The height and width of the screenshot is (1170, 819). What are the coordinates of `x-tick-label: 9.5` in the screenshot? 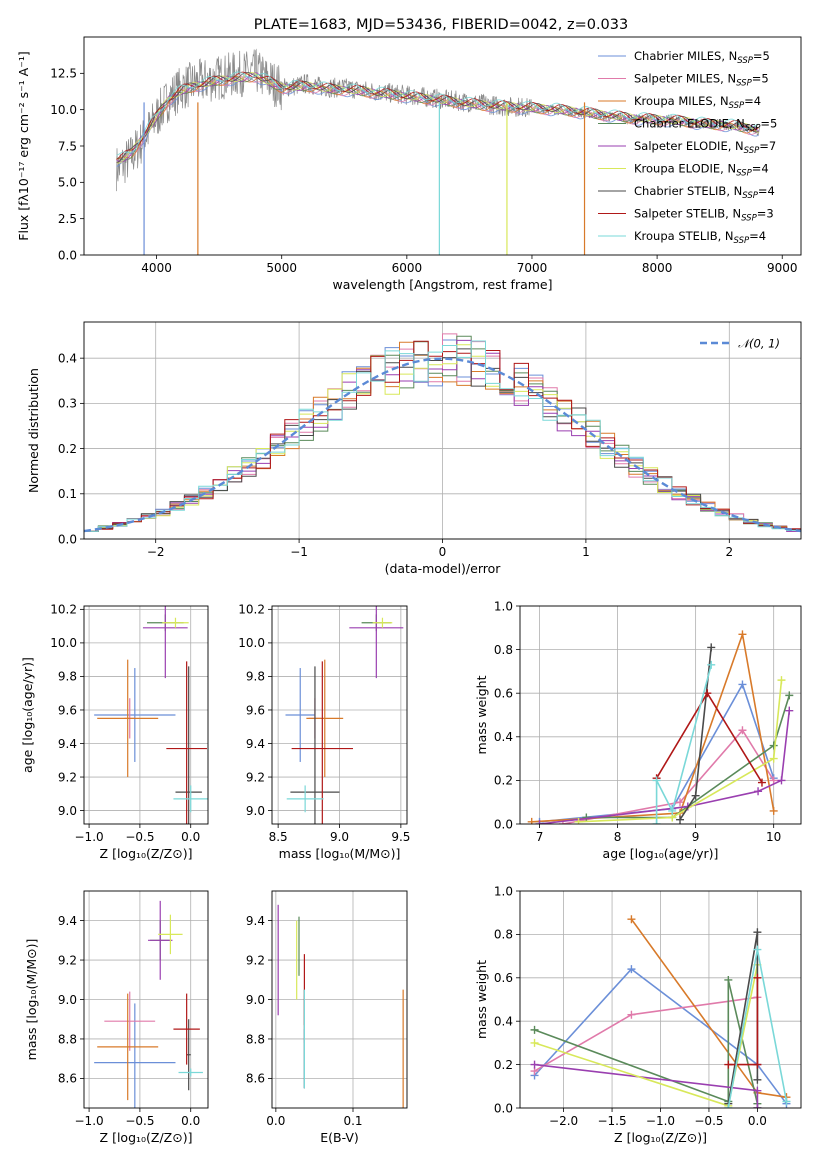 It's located at (400, 837).